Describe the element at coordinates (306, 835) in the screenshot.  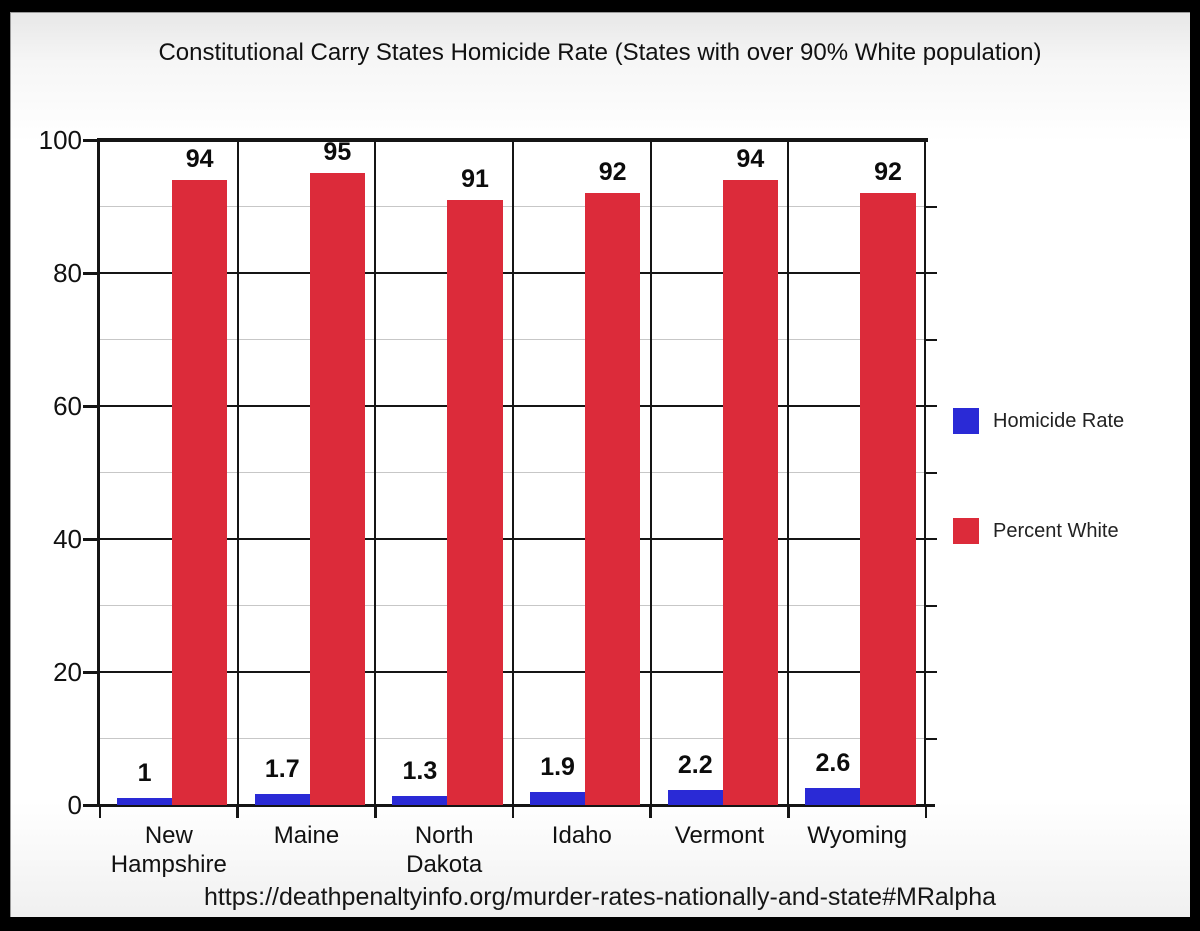
I see `x-axis-label: Maine` at that location.